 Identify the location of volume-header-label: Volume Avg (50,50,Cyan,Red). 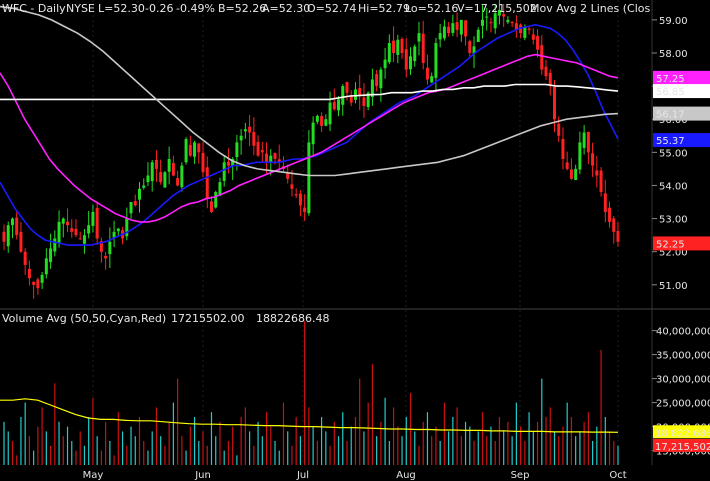
(84, 318).